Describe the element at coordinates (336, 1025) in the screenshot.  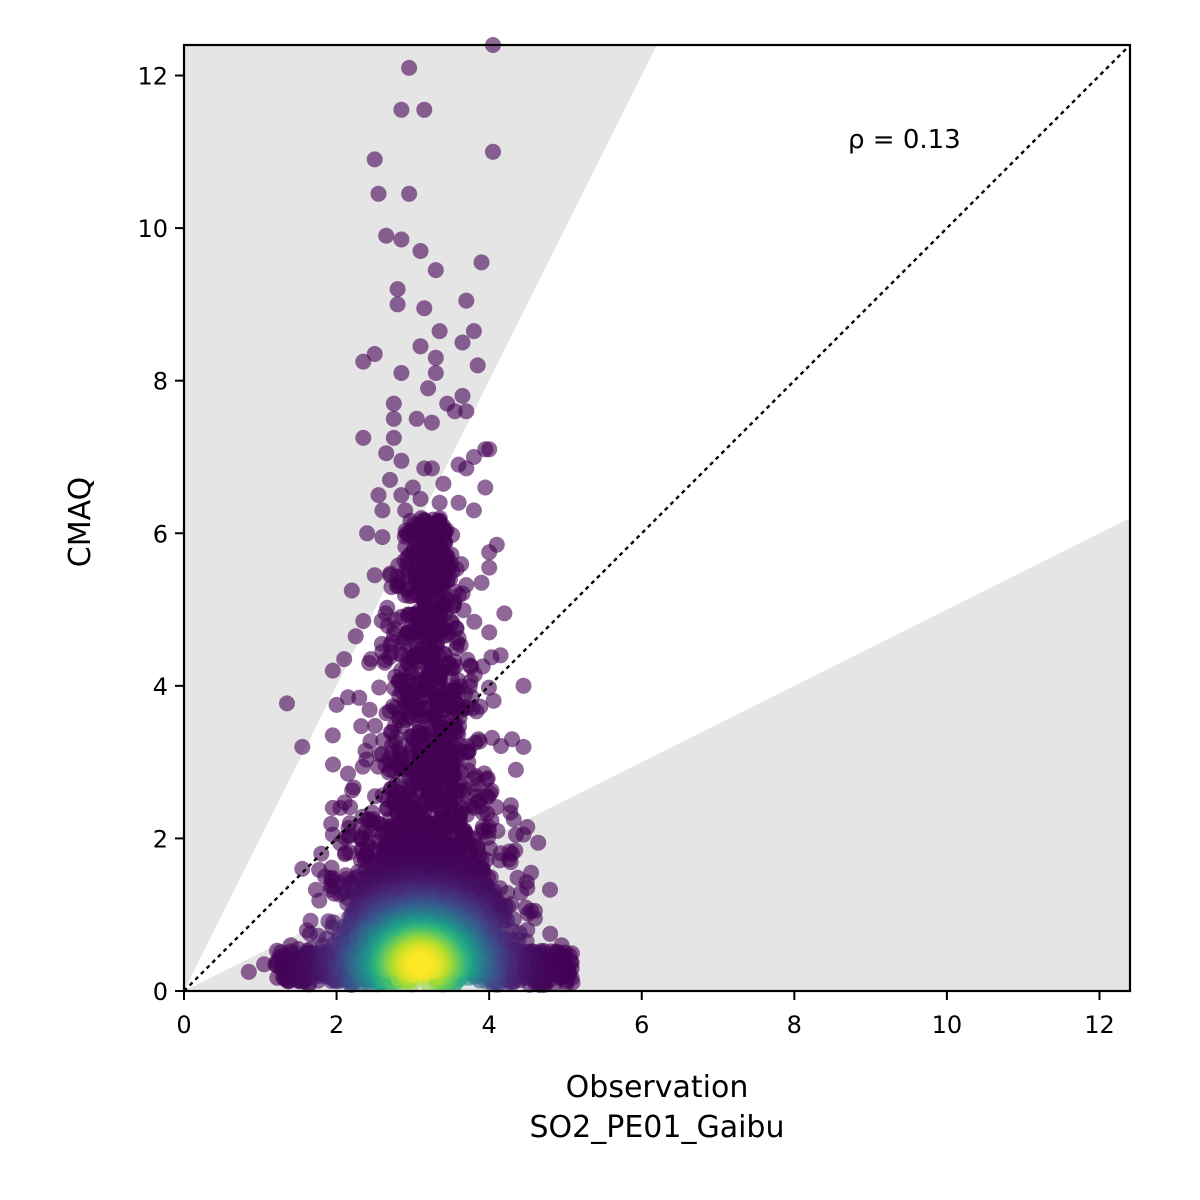
I see `x-tick-label: 2` at that location.